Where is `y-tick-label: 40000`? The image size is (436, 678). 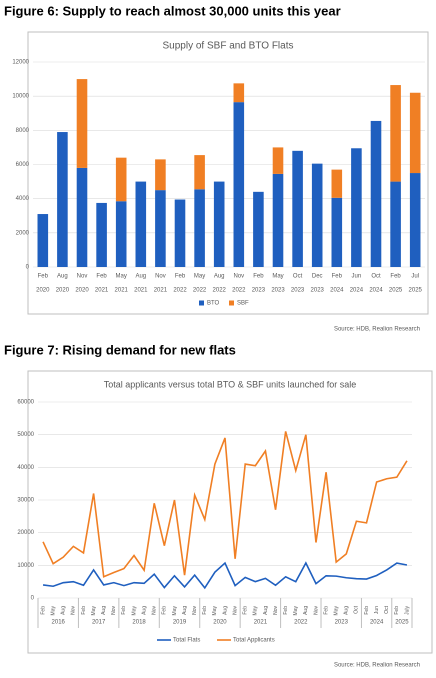 y-tick-label: 40000 is located at coordinates (25, 468).